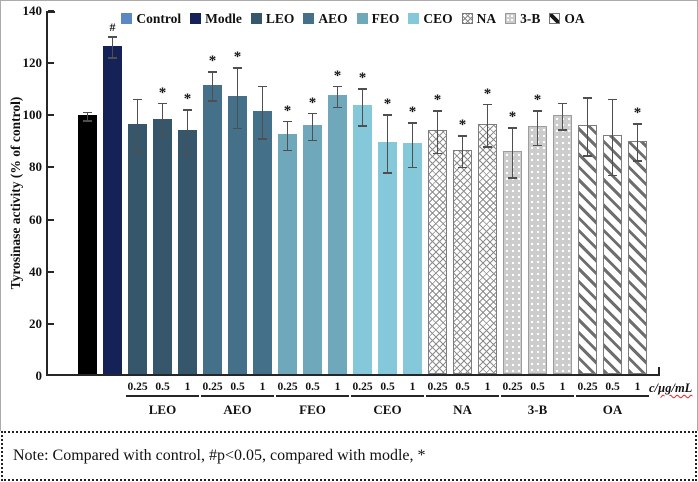 Image resolution: width=698 pixels, height=482 pixels. What do you see at coordinates (162, 246) in the screenshot?
I see `bar-LEO-0.5` at bounding box center [162, 246].